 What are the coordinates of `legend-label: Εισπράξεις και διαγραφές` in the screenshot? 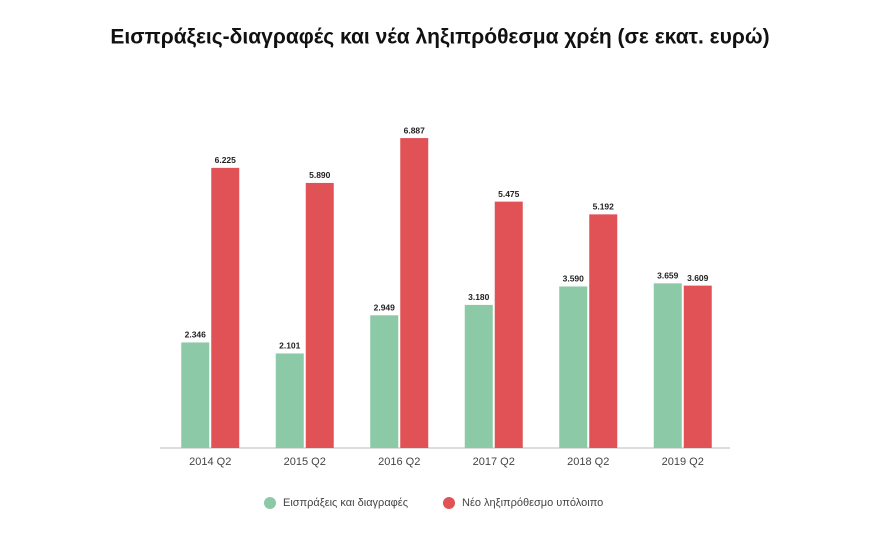 It's located at (345, 503).